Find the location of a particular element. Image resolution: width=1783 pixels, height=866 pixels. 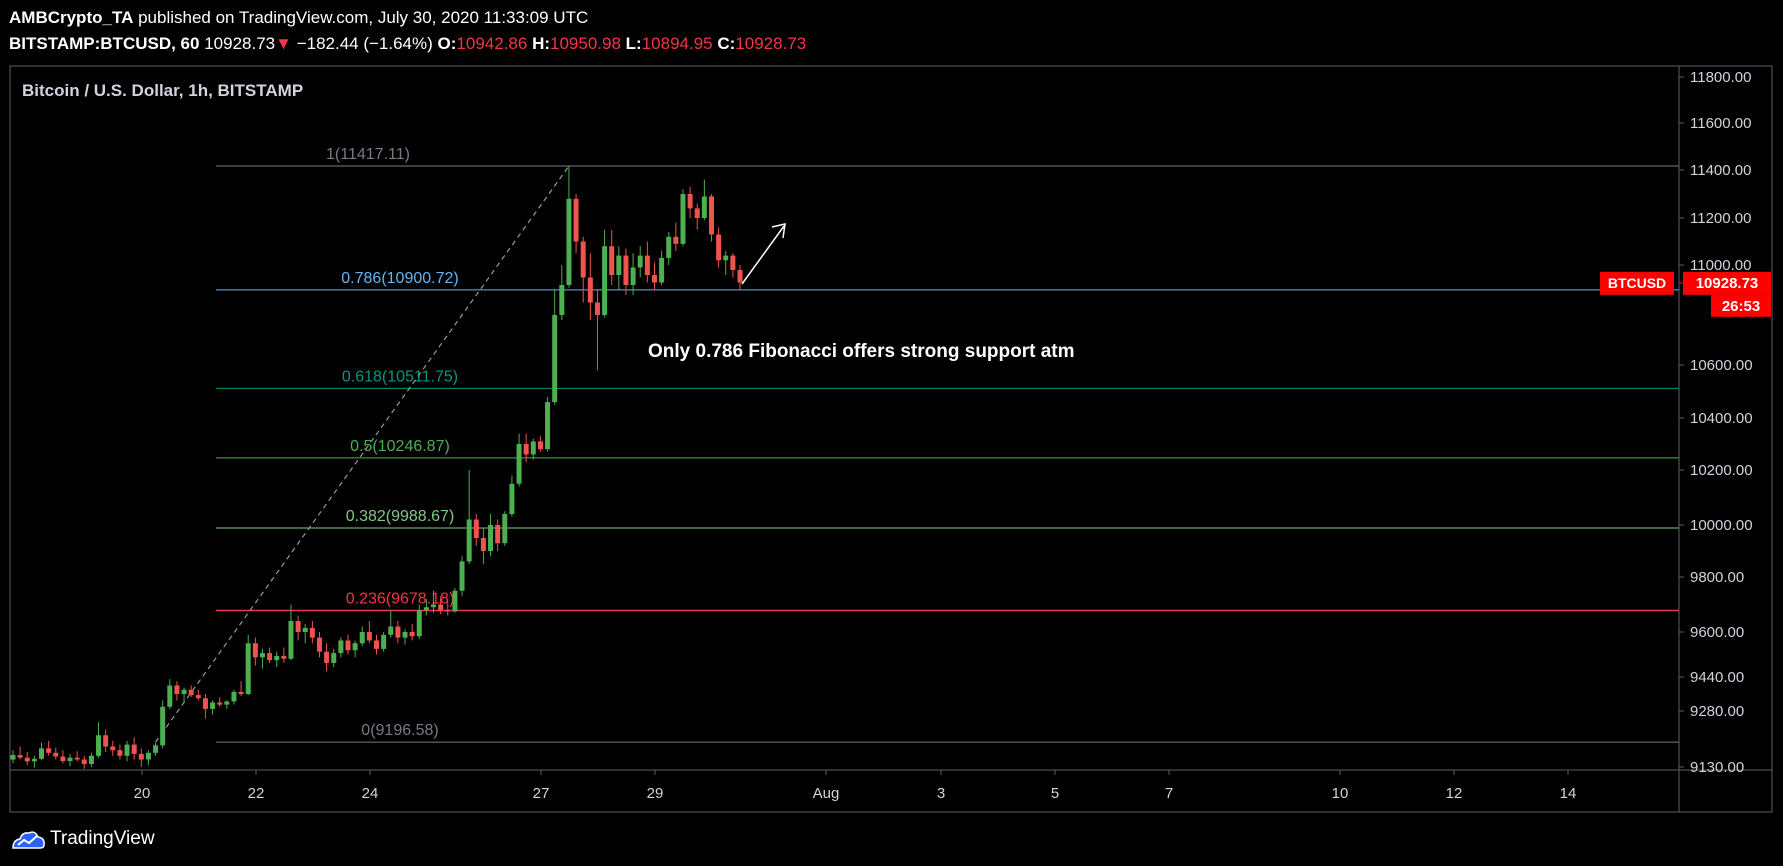

time-tick-label: 7 is located at coordinates (1169, 793).